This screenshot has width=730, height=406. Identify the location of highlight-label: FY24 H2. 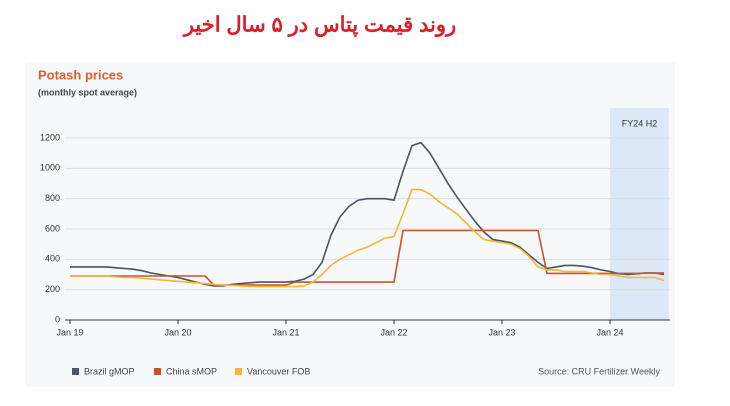
(640, 123).